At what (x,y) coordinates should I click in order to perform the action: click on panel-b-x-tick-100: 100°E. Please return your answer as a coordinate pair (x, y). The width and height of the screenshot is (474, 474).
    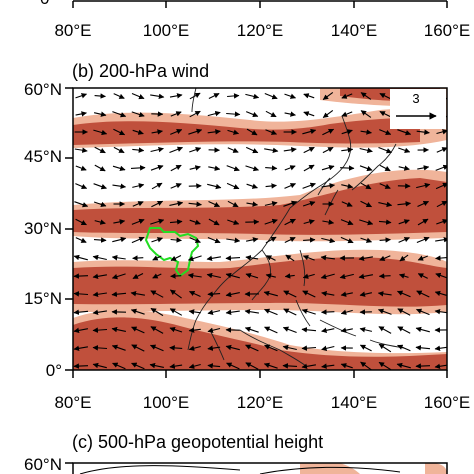
    Looking at the image, I should click on (166, 402).